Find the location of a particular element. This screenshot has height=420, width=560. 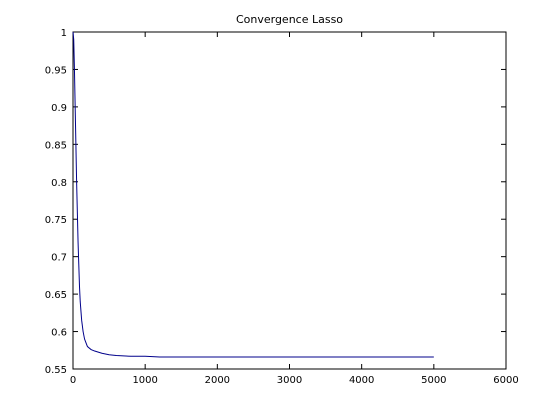

y-tick-label: 0.95 is located at coordinates (56, 70).